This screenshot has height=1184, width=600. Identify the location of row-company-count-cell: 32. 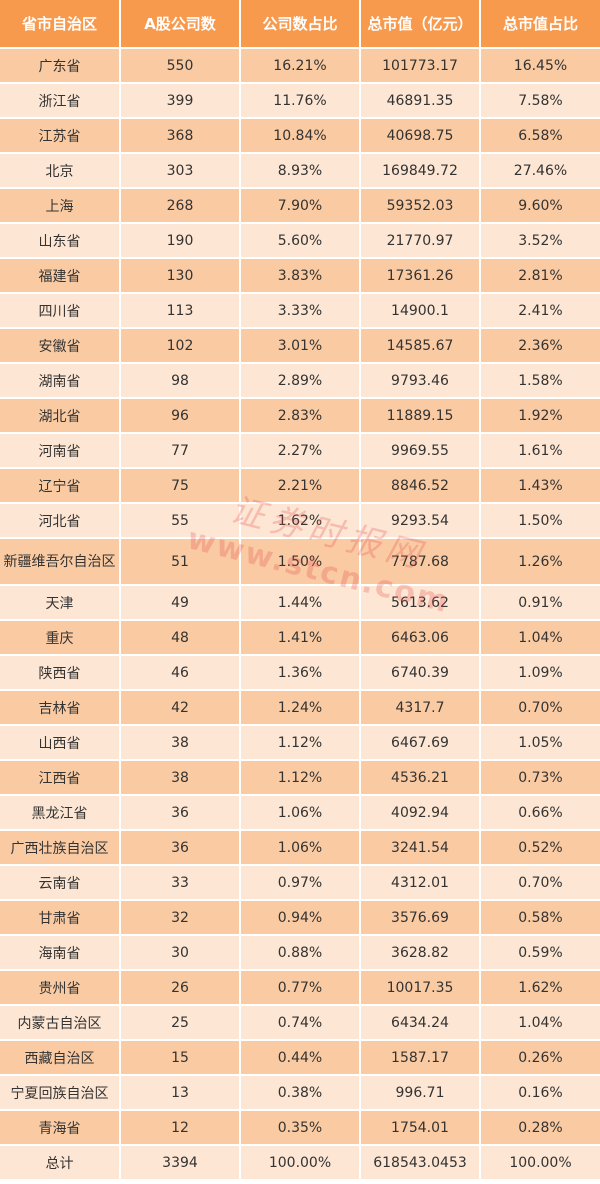
(180, 917).